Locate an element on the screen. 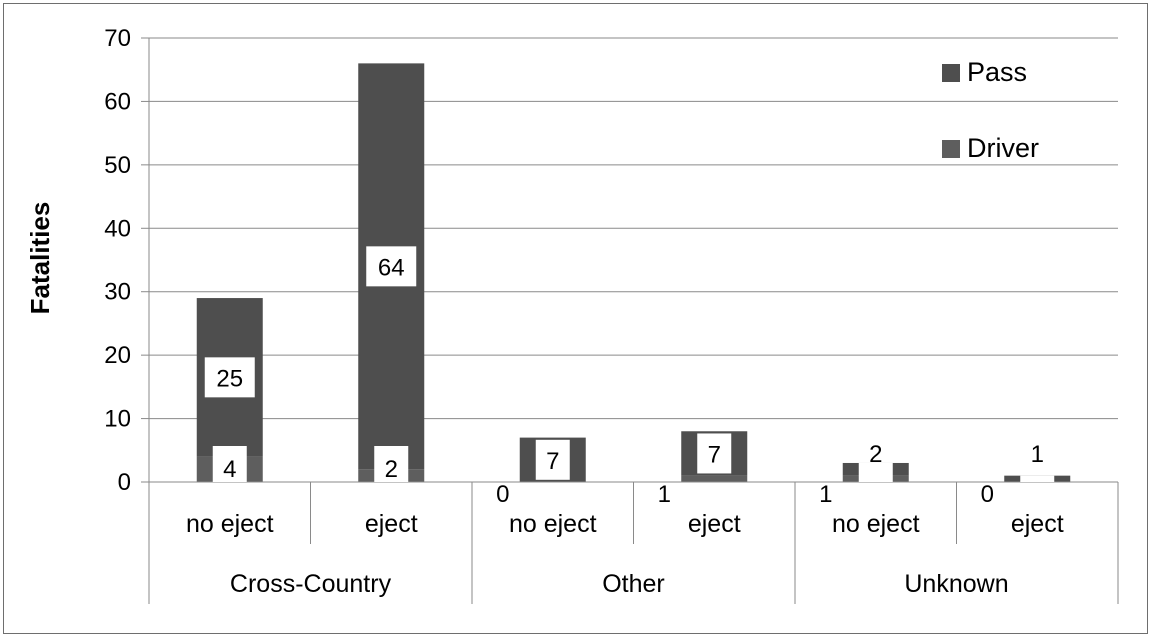 Image resolution: width=1153 pixels, height=639 pixels. y-tick-label: 20 is located at coordinates (117, 355).